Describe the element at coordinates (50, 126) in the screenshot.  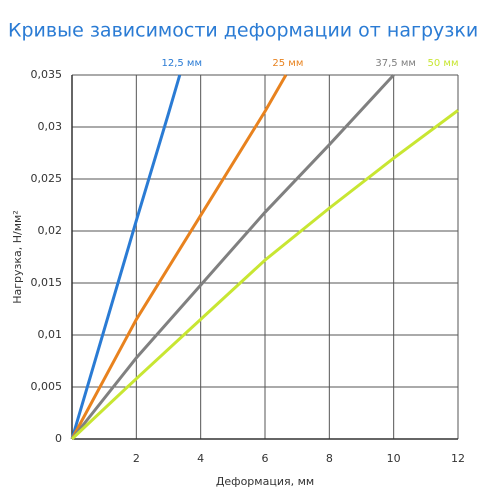
I see `y-tick-label: 0,03` at that location.